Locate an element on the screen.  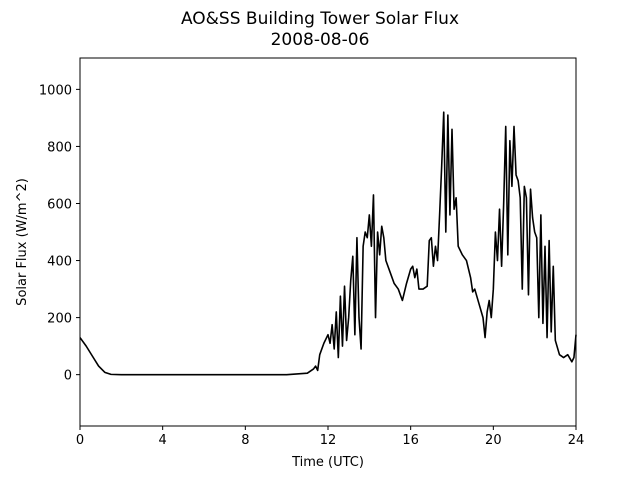
x-tick-label: 12 is located at coordinates (328, 440).